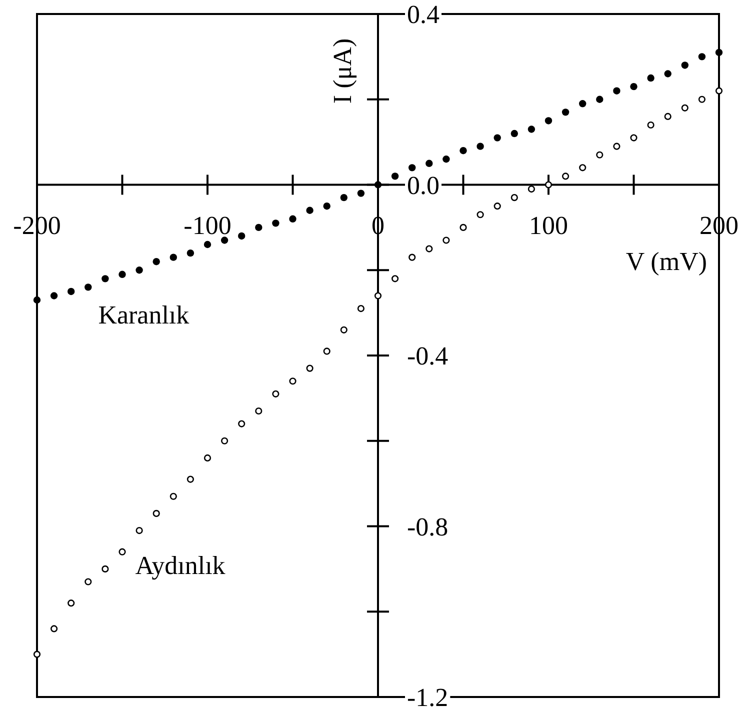 The width and height of the screenshot is (743, 715). Describe the element at coordinates (180, 565) in the screenshot. I see `series-label: Aydınlık` at that location.